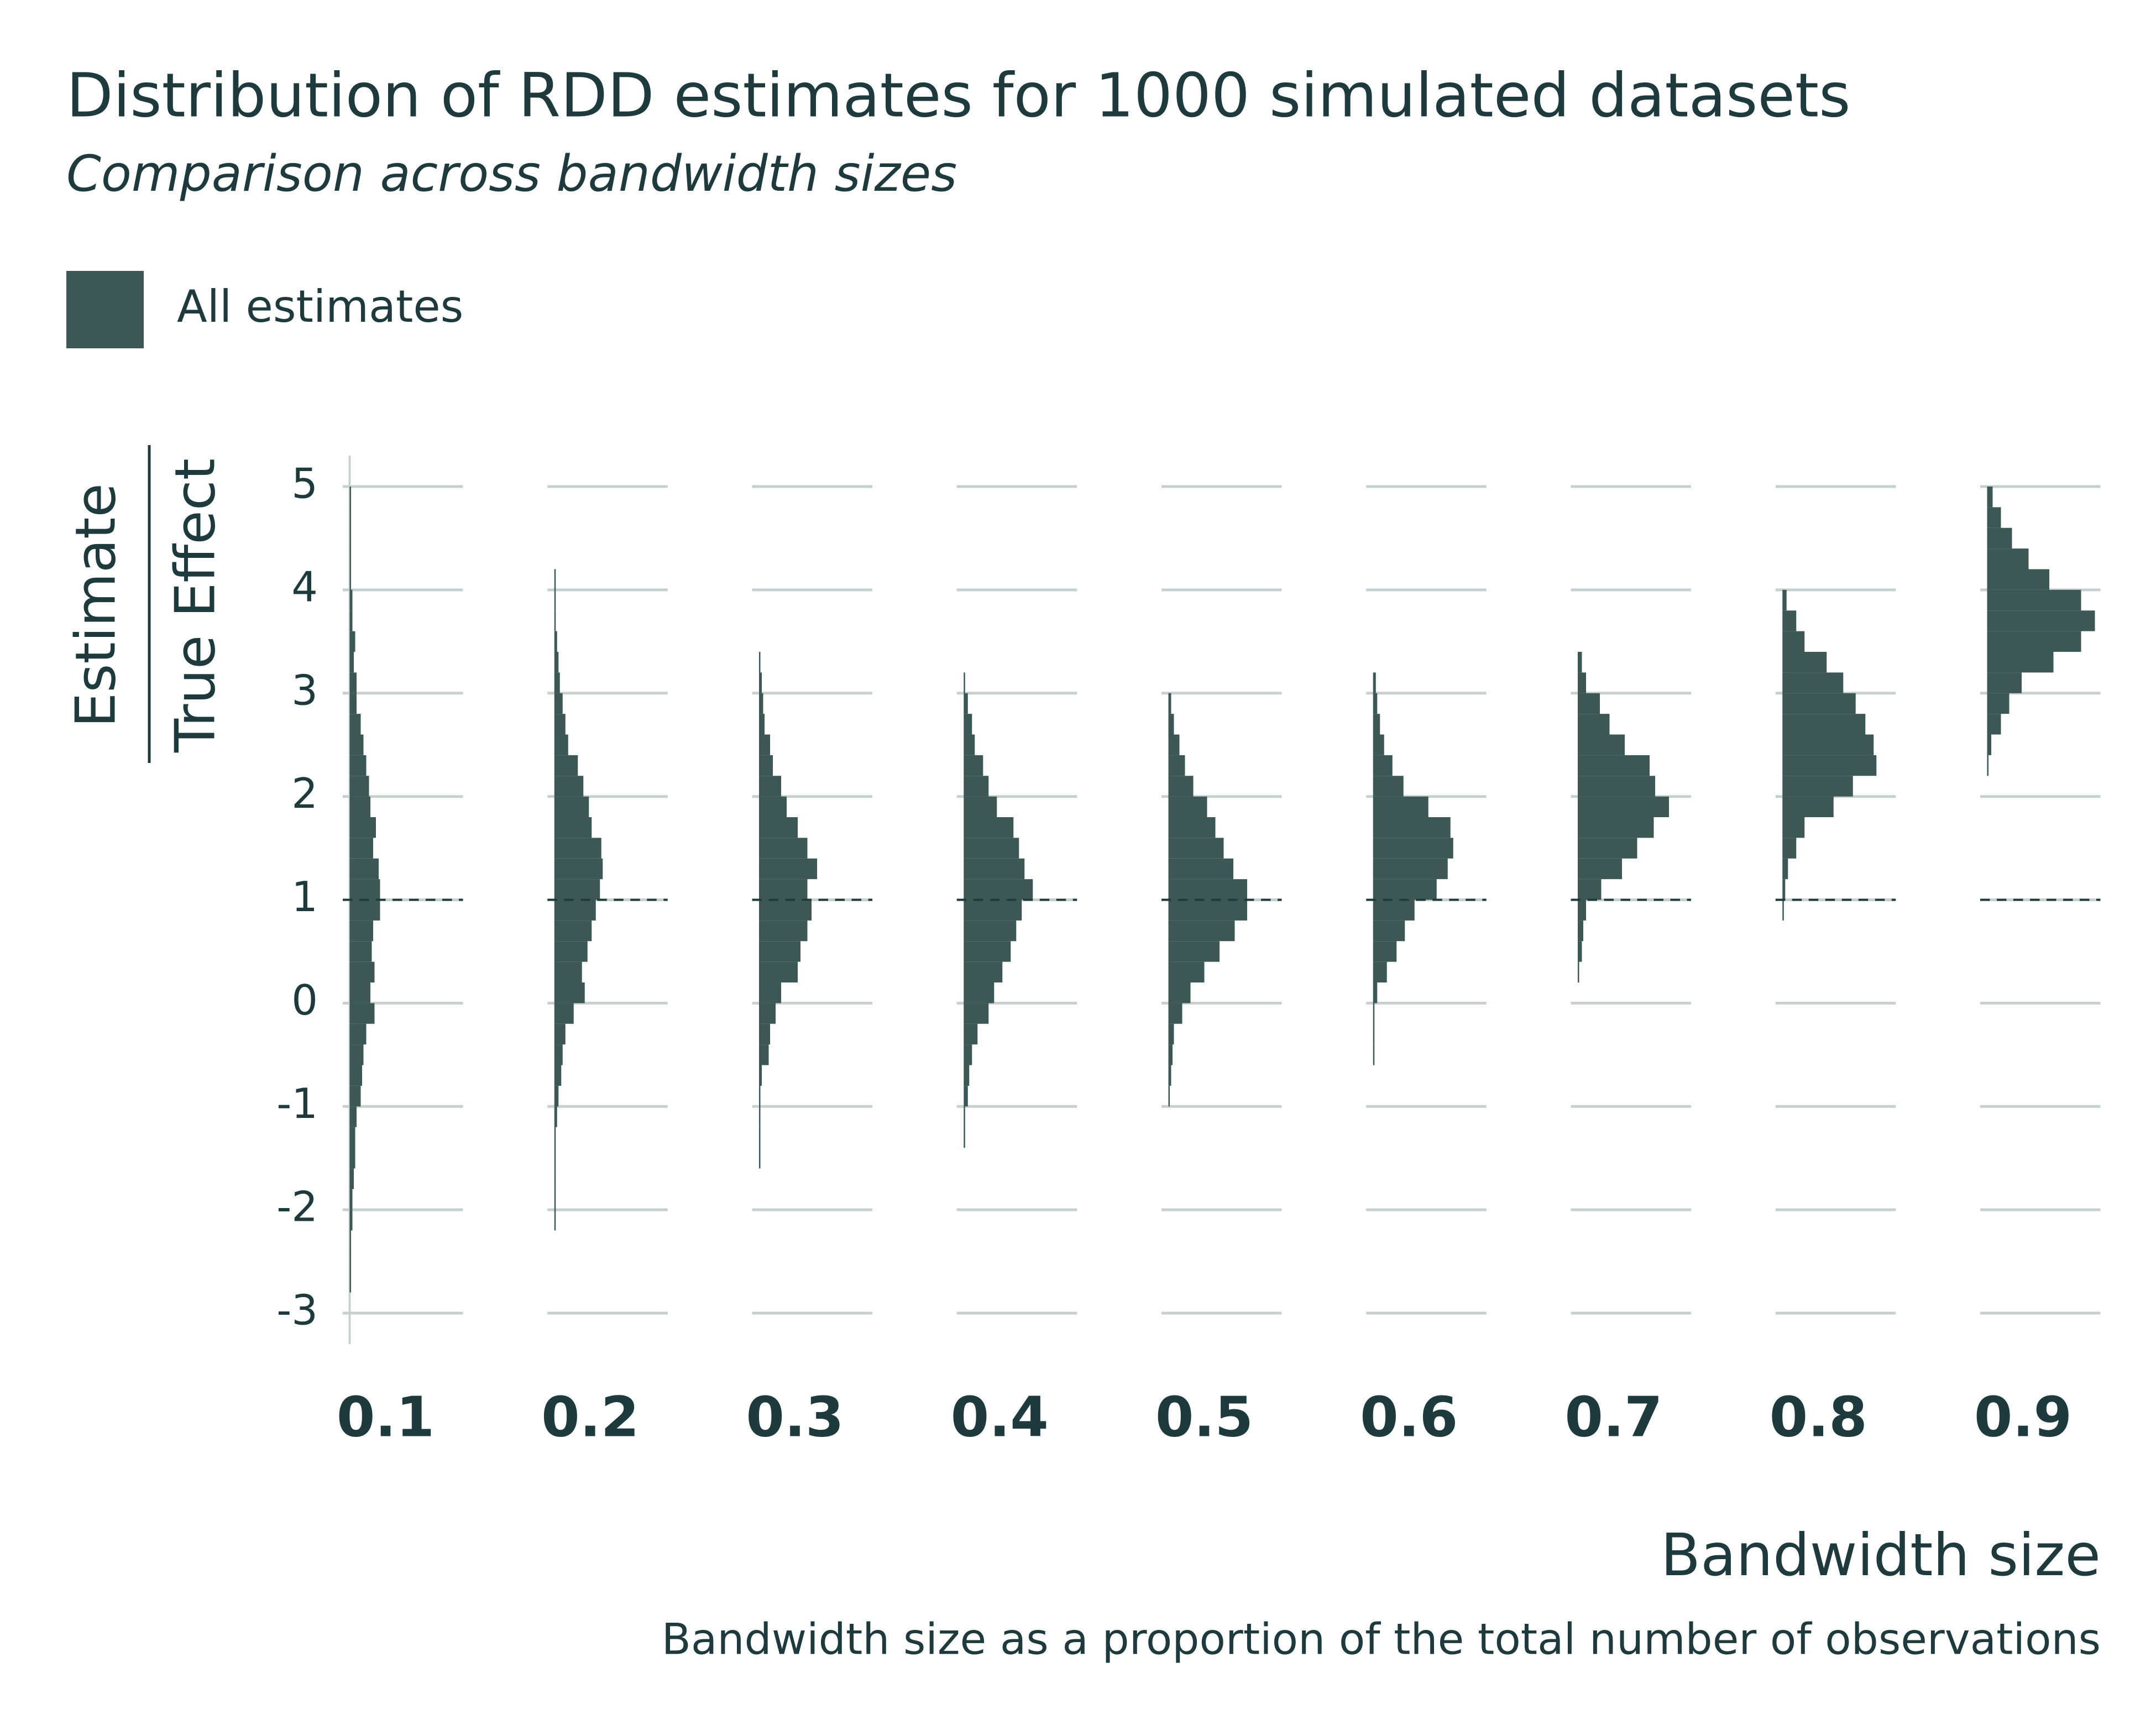 The height and width of the screenshot is (1725, 2156). What do you see at coordinates (297, 1207) in the screenshot?
I see `y-tick-label: -2` at bounding box center [297, 1207].